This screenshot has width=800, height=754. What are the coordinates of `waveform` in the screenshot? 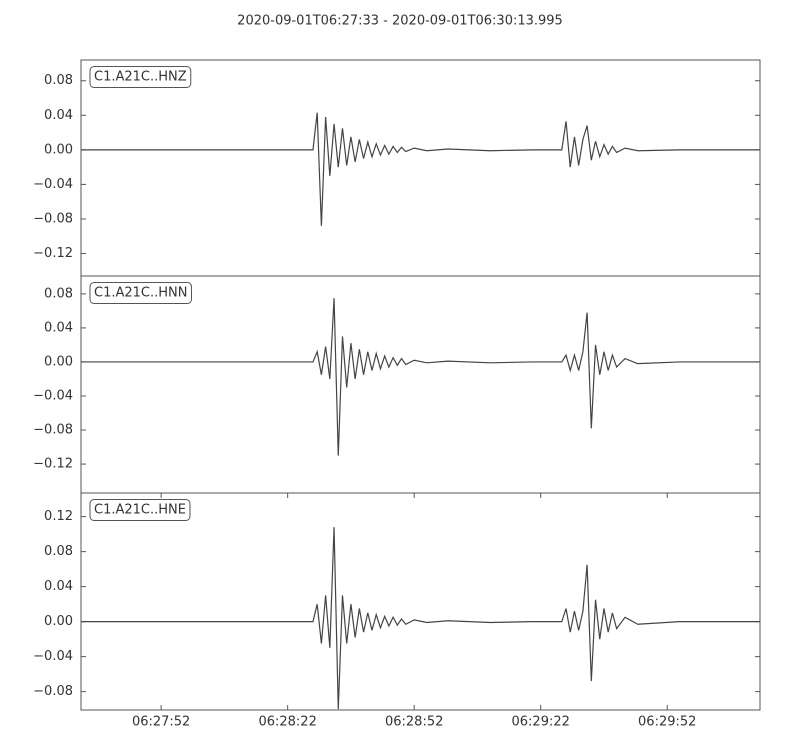 It's located at (420, 169).